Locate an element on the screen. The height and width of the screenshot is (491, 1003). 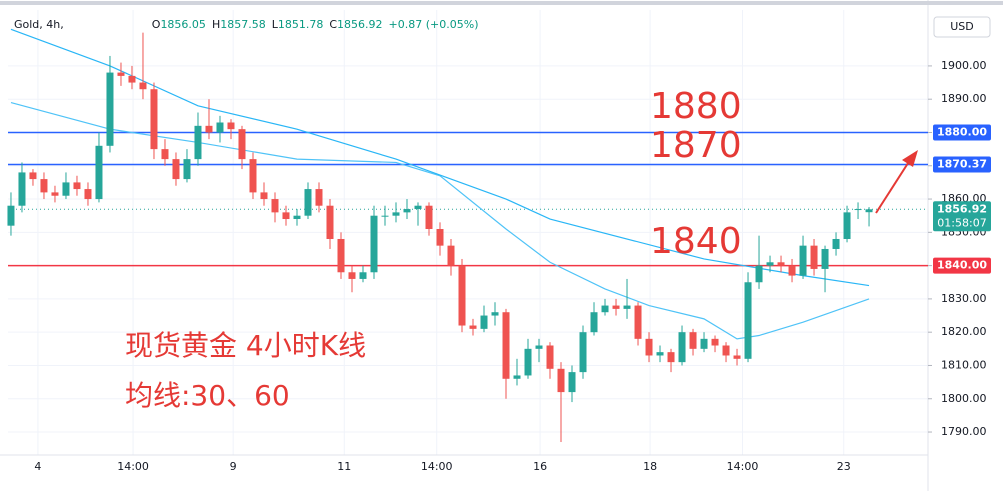
annotation: 1880 is located at coordinates (696, 106).